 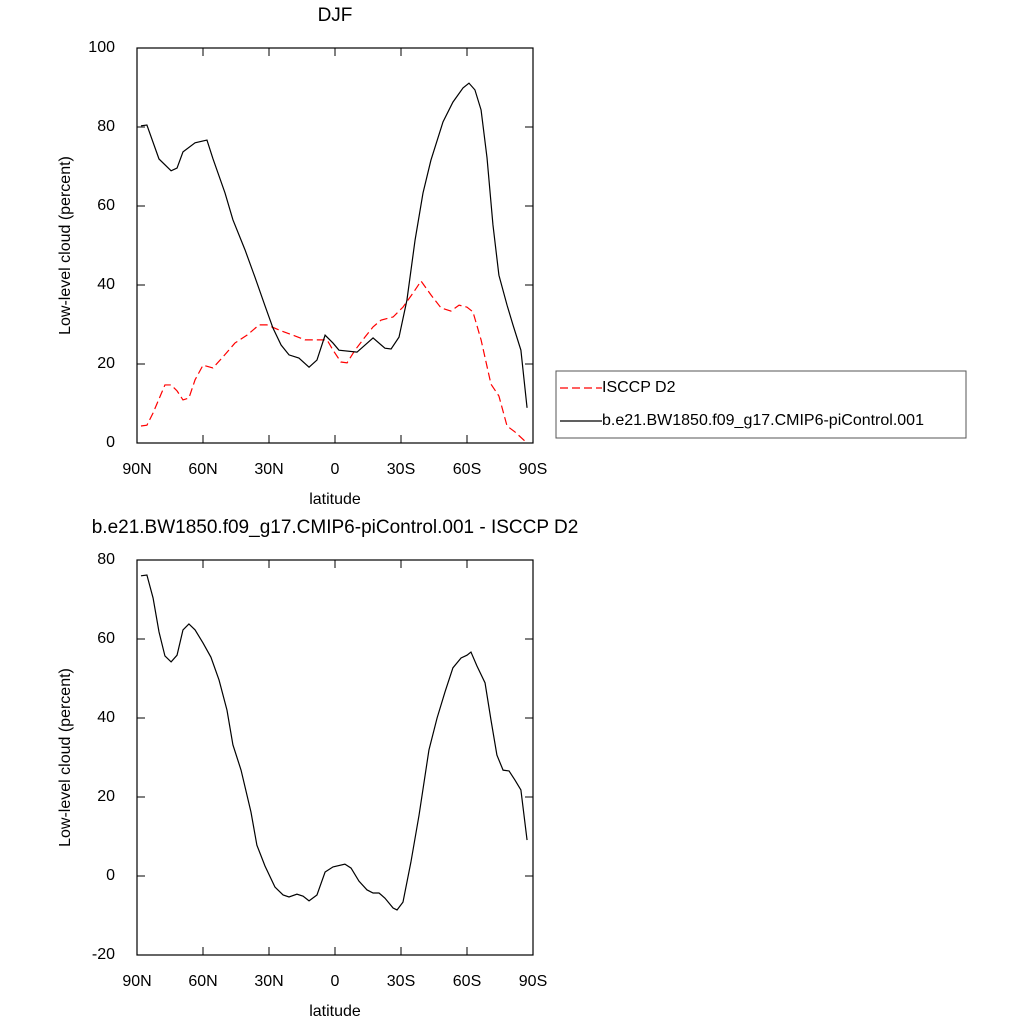 I want to click on legend-box, so click(x=761, y=404).